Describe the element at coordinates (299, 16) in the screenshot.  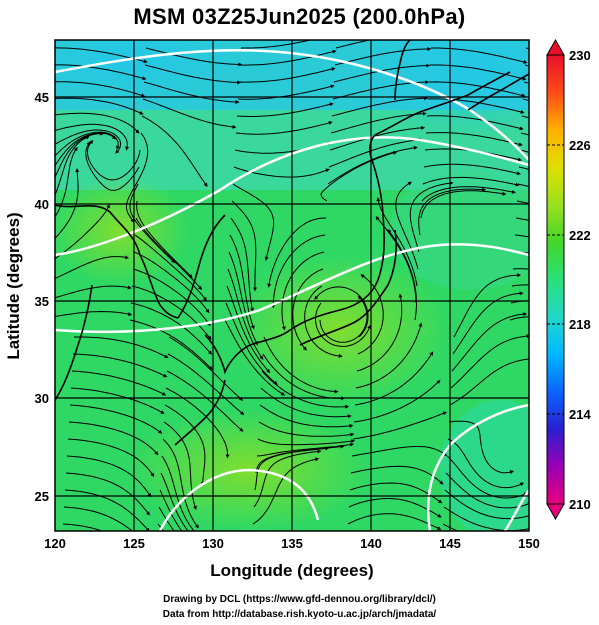
I see `page-title: MSM 03Z25Jun2025 (200.0hPa)` at that location.